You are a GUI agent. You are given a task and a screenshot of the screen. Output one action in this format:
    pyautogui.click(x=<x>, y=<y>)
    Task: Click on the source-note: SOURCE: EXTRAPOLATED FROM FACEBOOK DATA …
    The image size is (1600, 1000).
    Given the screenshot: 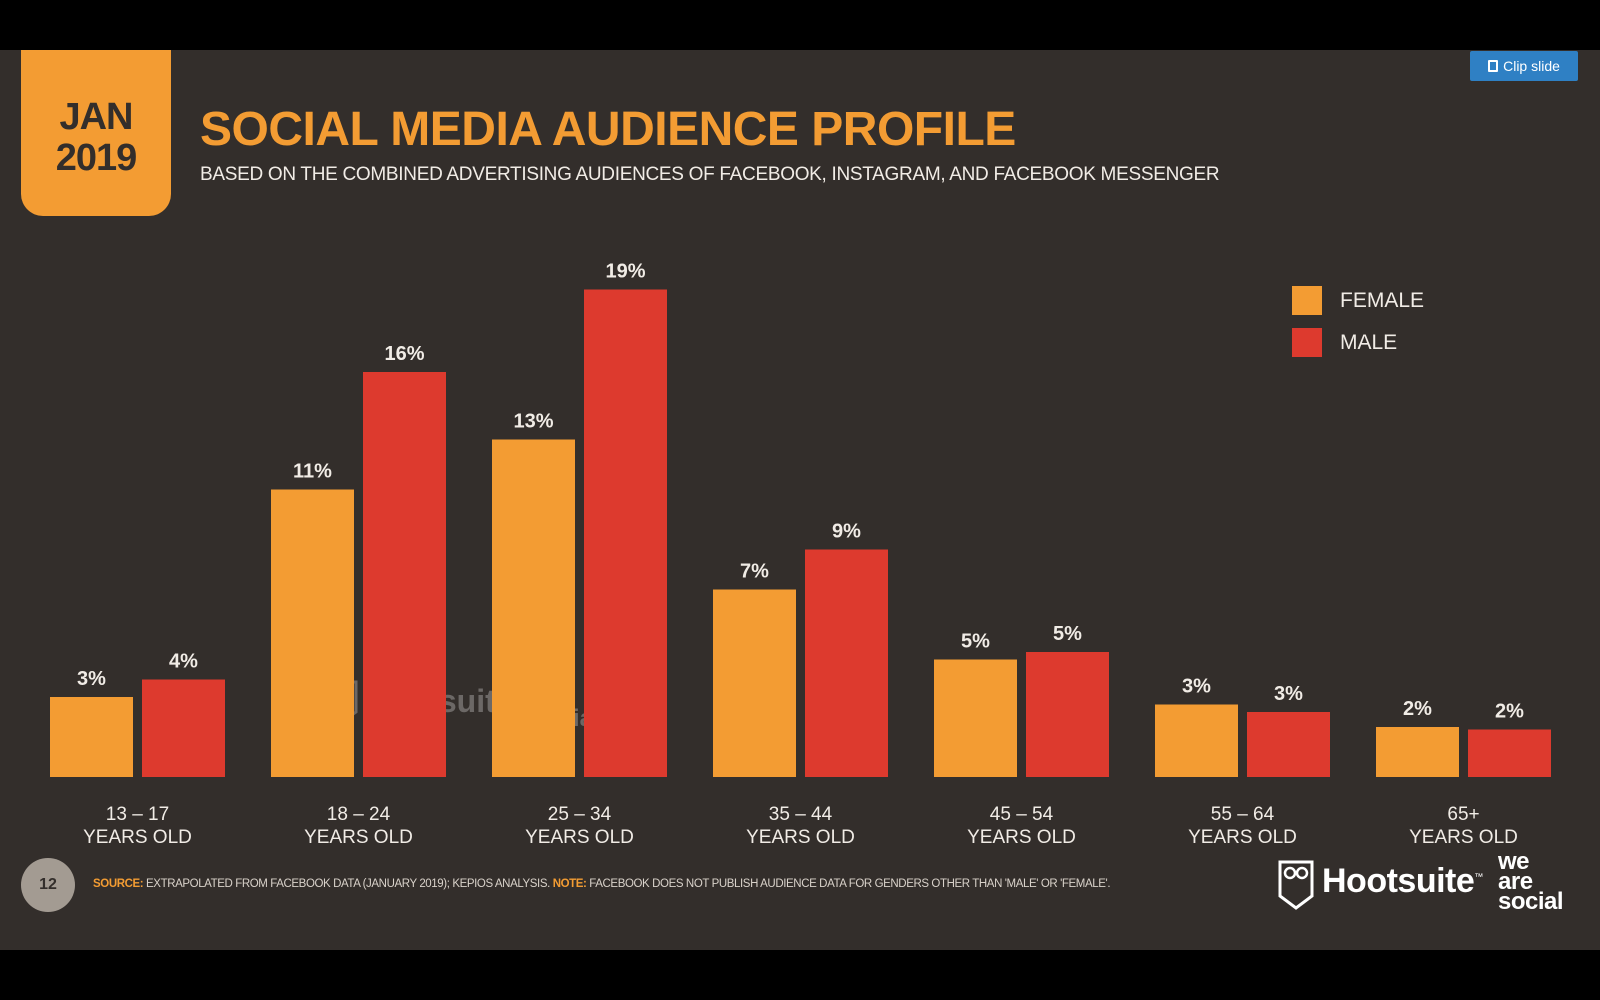 What is the action you would take?
    pyautogui.click(x=602, y=884)
    